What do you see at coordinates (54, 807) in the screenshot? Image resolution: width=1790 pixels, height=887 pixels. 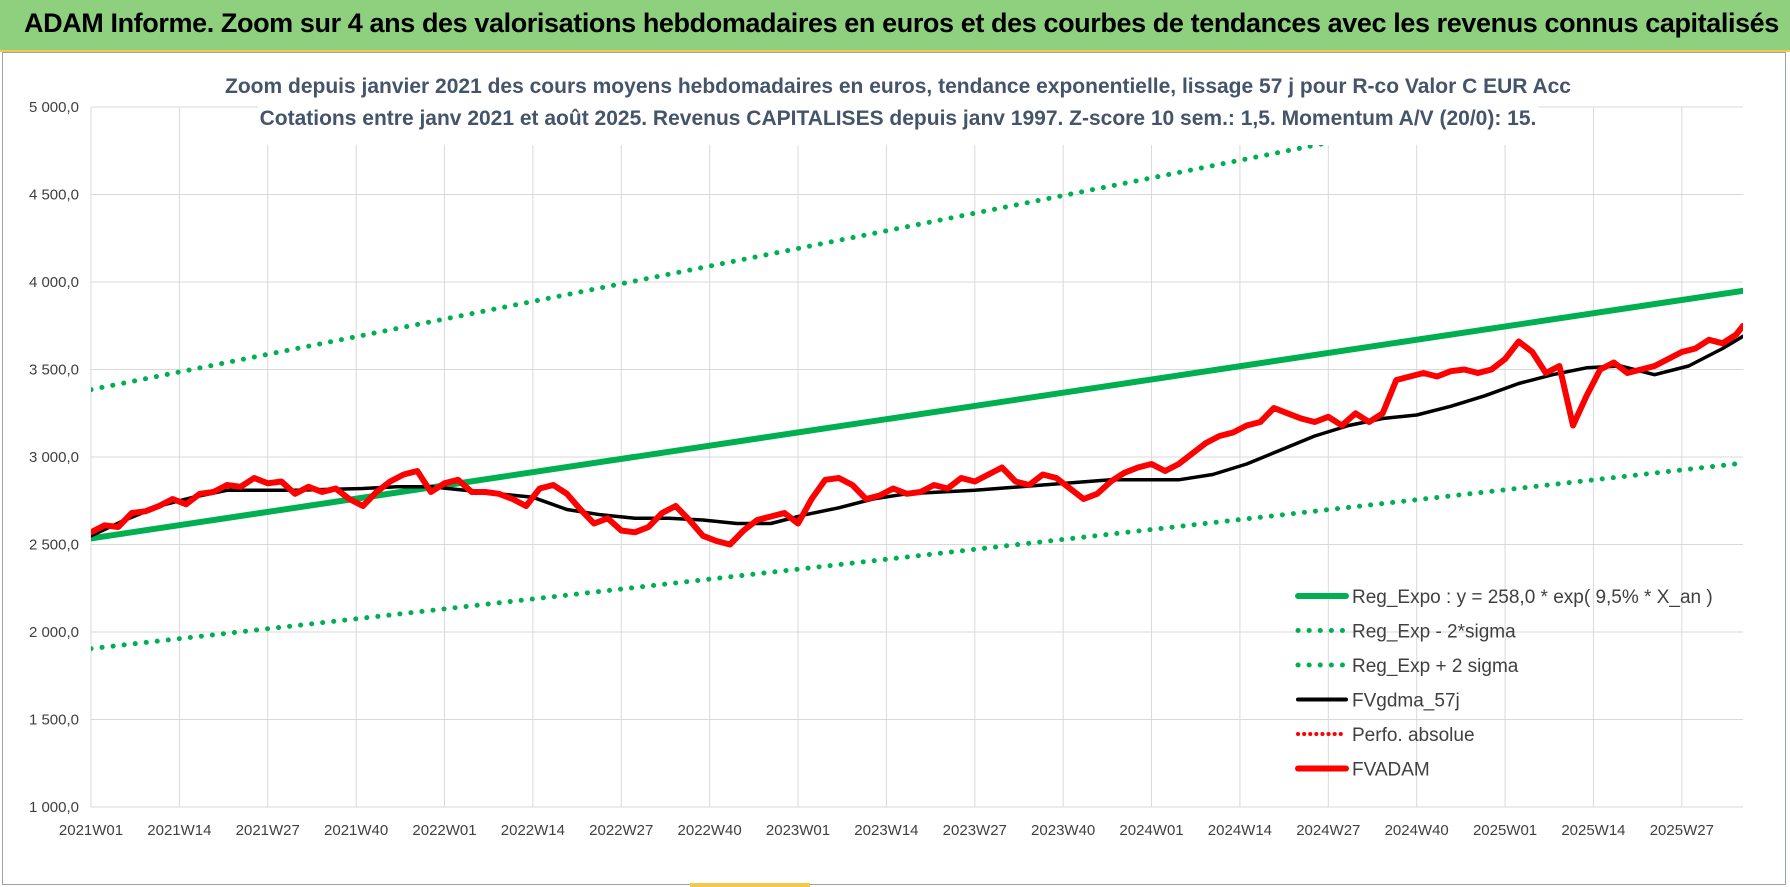 I see `y-tick-label: 1 000,0` at bounding box center [54, 807].